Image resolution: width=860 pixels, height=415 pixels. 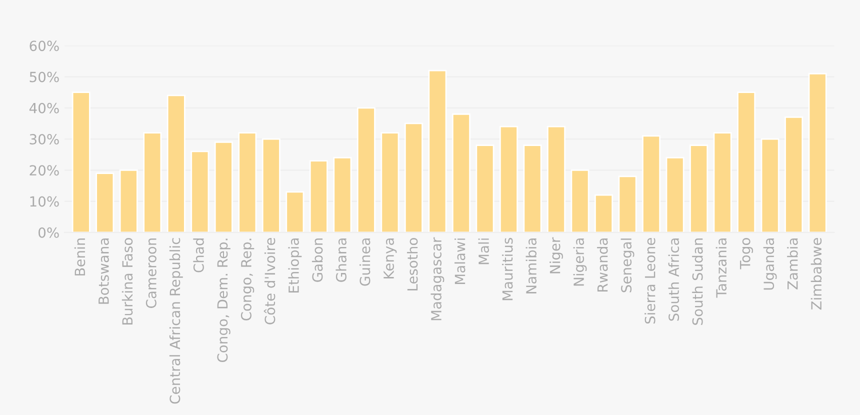 What do you see at coordinates (437, 278) in the screenshot?
I see `x-tick-label: Madagascar` at bounding box center [437, 278].